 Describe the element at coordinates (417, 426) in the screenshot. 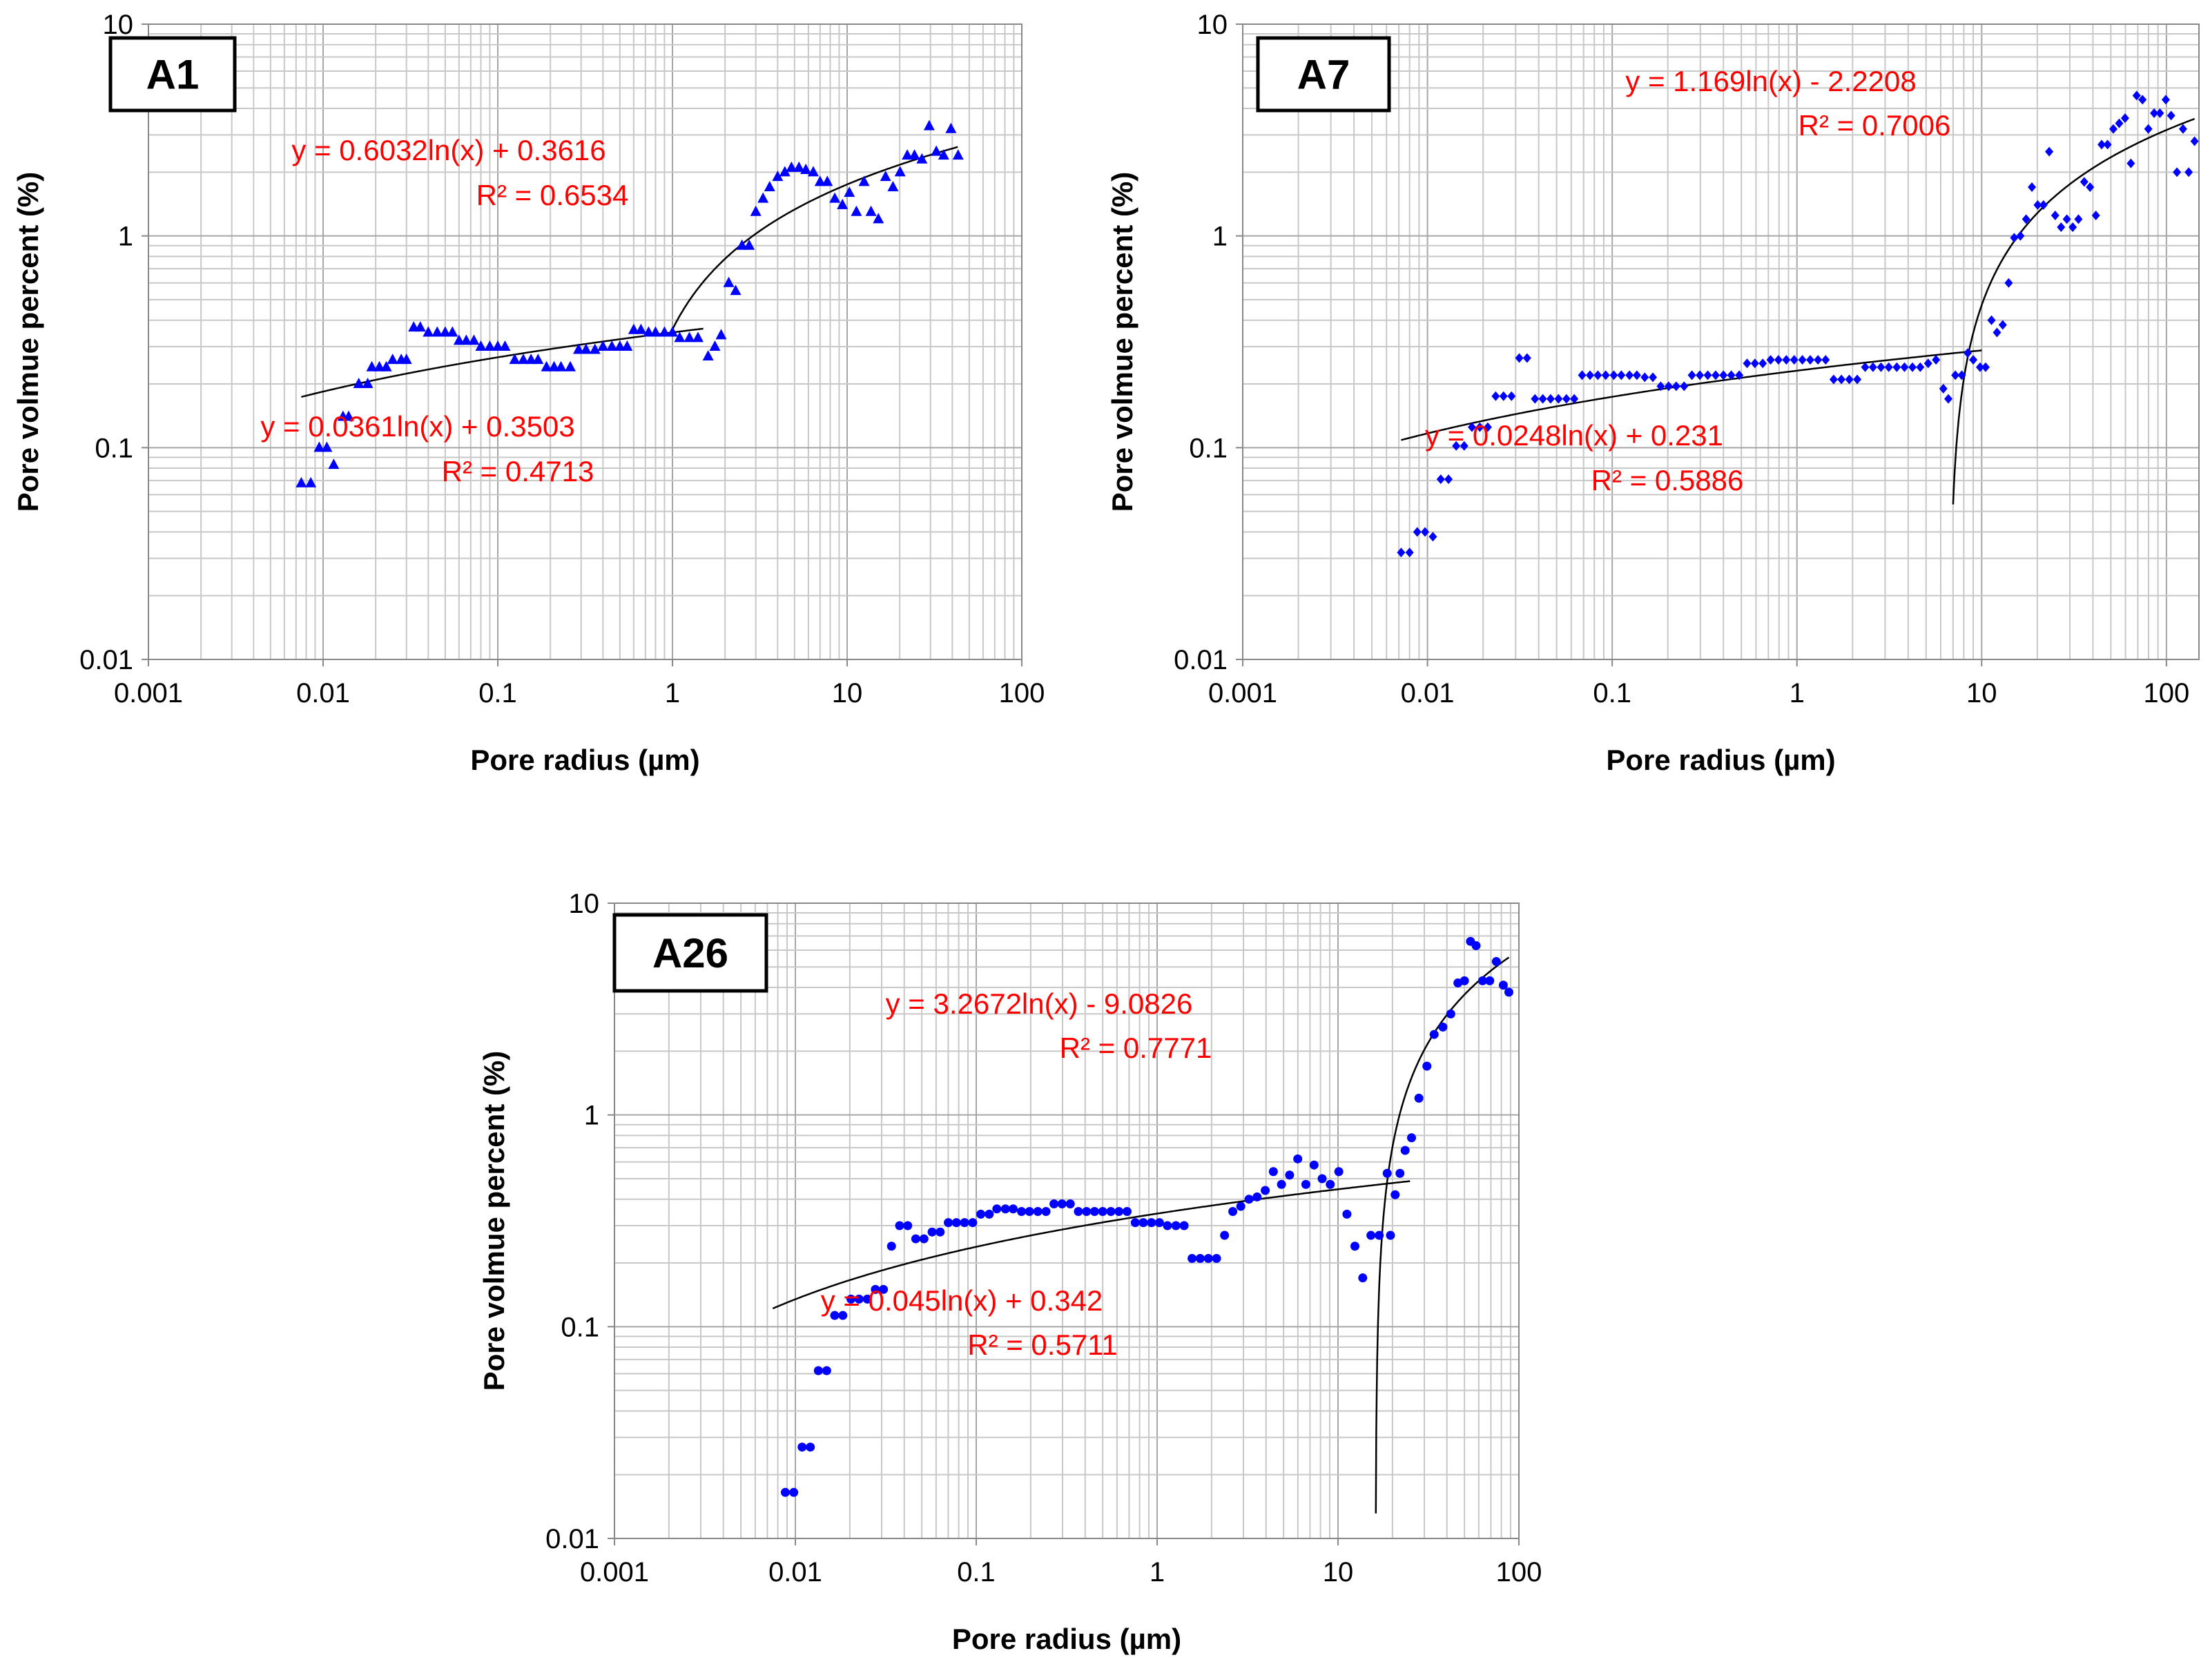

I see `fit-equation: y = 0.0361ln(x) + 0.3503` at that location.